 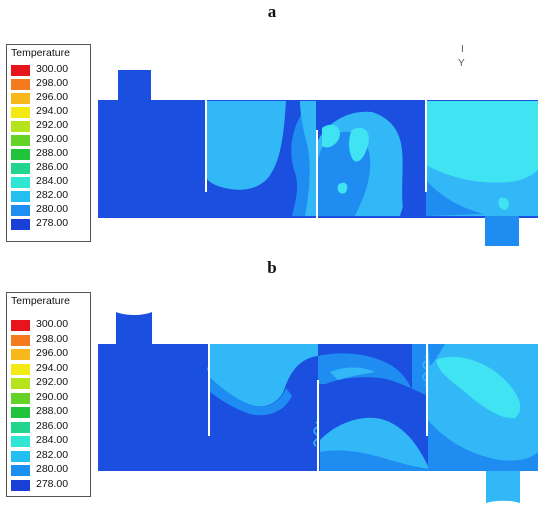 I want to click on y-axis-label: Y, so click(x=461, y=63).